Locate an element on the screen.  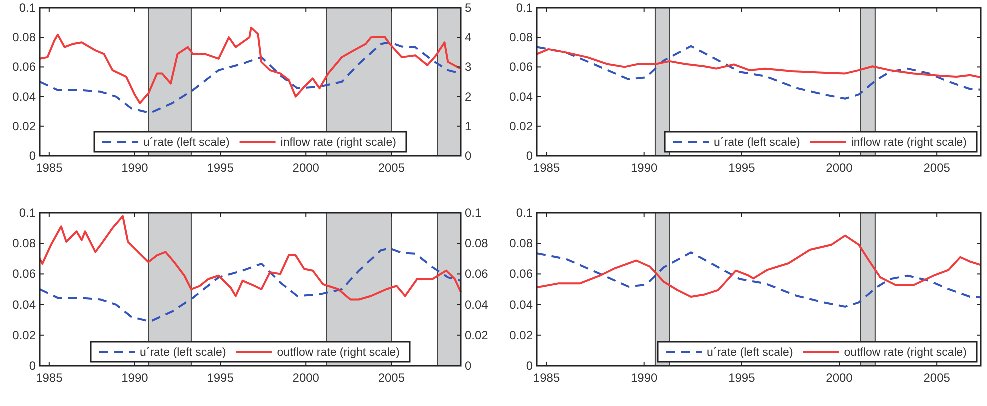
y2-tick-label: 0.1 is located at coordinates (473, 213).